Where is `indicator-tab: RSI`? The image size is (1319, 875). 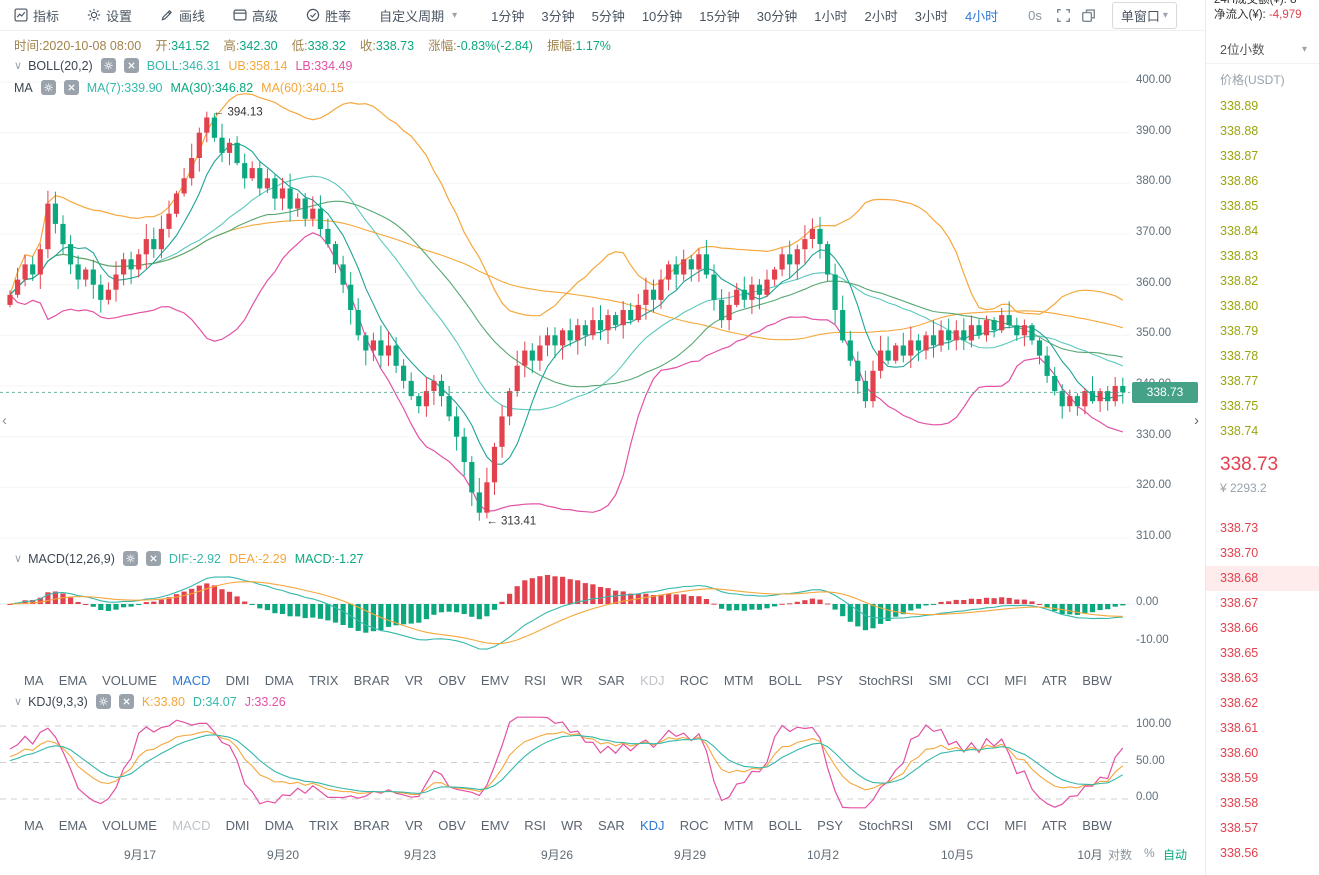
indicator-tab: RSI is located at coordinates (535, 680).